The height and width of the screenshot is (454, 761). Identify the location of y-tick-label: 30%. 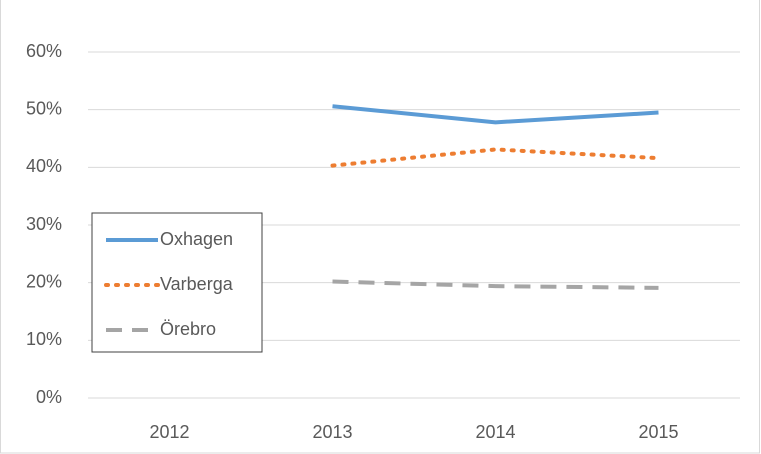
(44, 224).